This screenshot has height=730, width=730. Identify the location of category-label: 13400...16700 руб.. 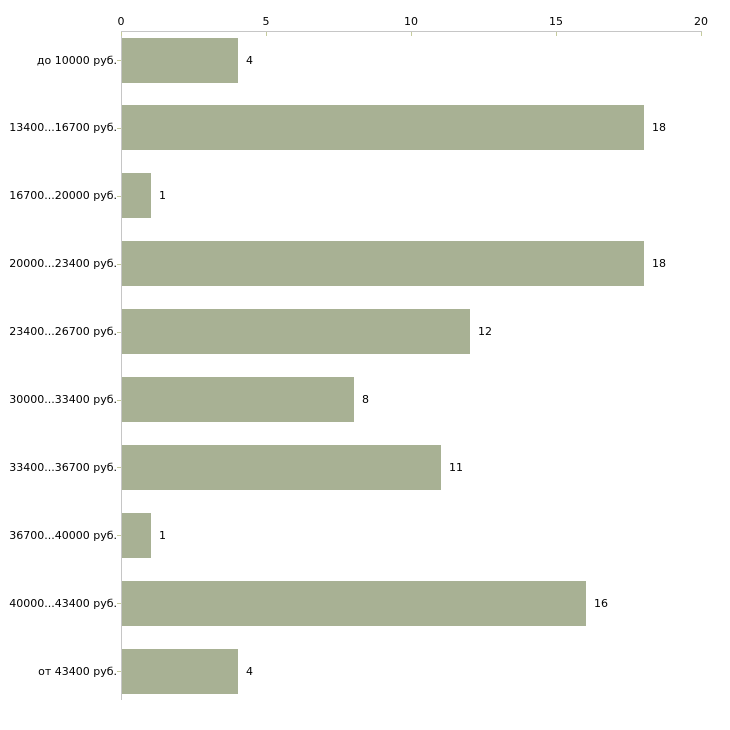
(63, 128).